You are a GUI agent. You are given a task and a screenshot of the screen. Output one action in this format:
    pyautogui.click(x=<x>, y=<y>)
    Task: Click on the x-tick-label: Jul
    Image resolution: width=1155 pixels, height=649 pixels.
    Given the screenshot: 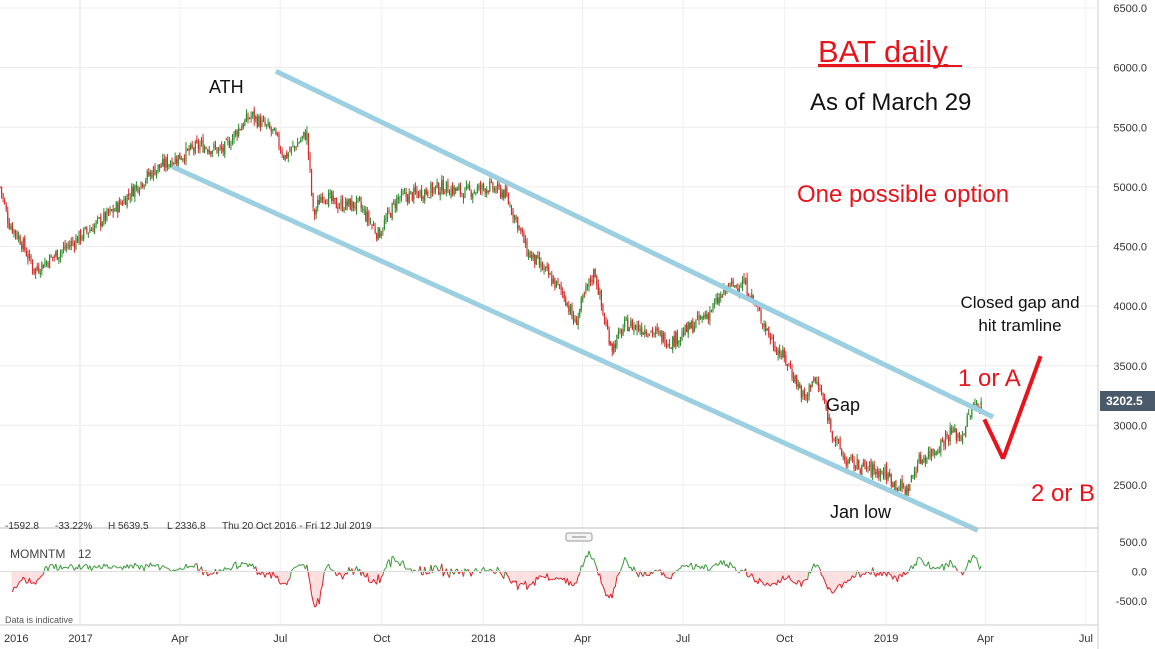 What is the action you would take?
    pyautogui.click(x=683, y=639)
    